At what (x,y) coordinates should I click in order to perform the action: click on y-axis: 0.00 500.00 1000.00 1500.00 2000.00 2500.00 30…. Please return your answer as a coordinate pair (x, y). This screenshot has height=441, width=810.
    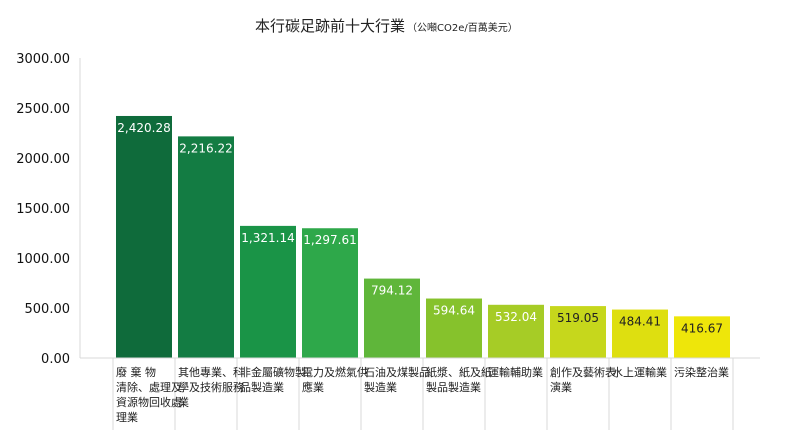
    Looking at the image, I should click on (48, 209).